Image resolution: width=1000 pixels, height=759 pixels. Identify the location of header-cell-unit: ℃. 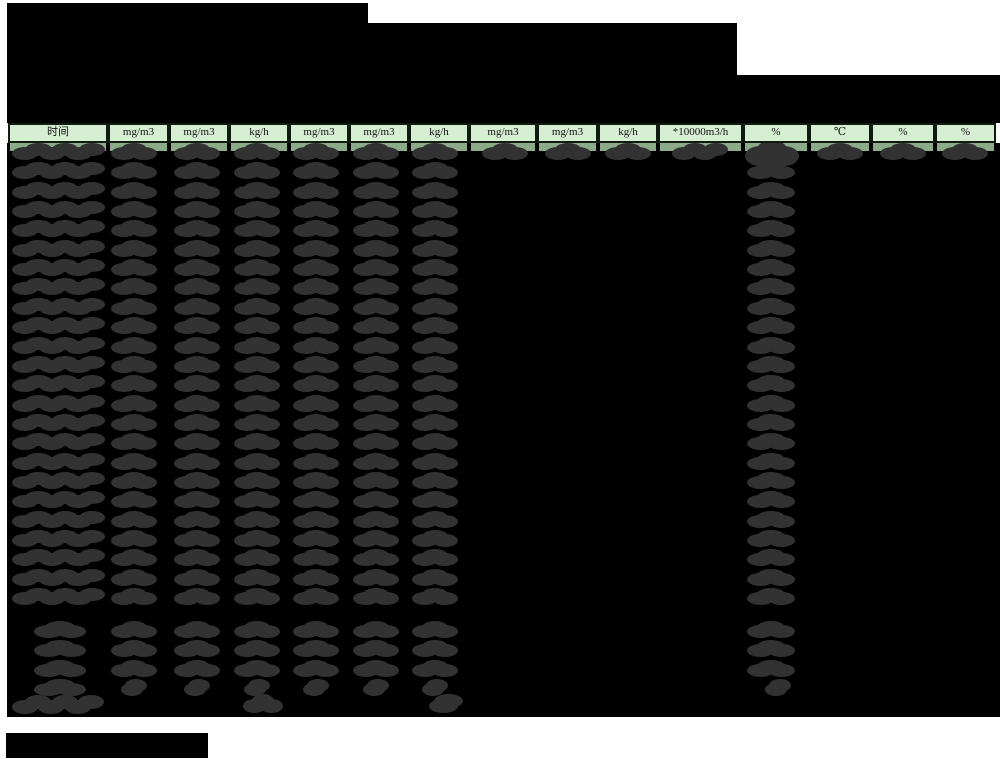
(840, 133).